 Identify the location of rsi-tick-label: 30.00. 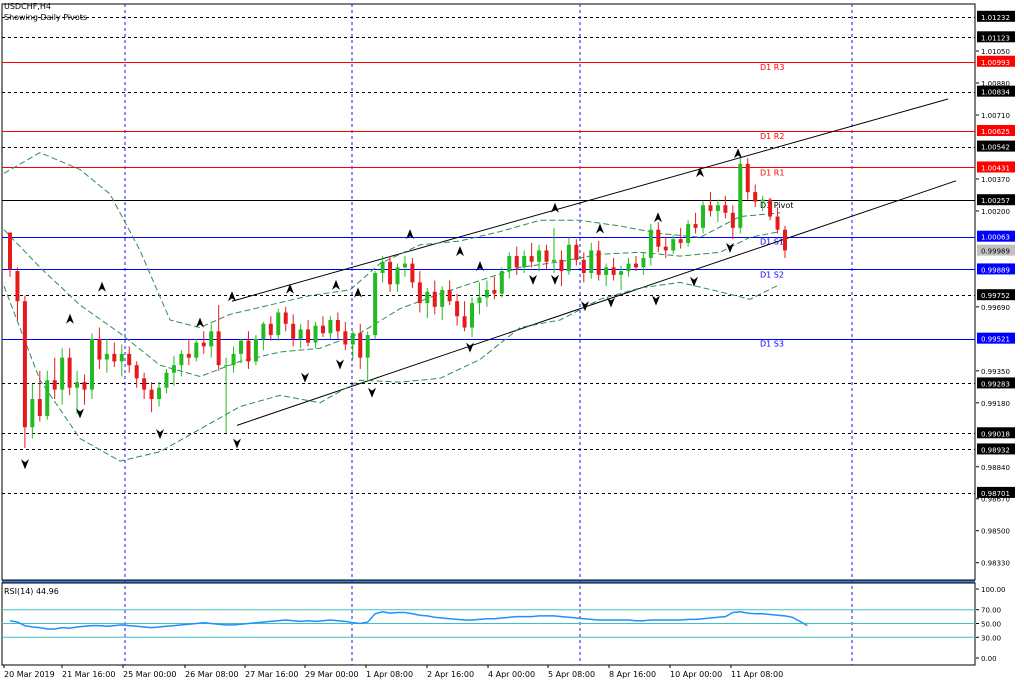
(991, 638).